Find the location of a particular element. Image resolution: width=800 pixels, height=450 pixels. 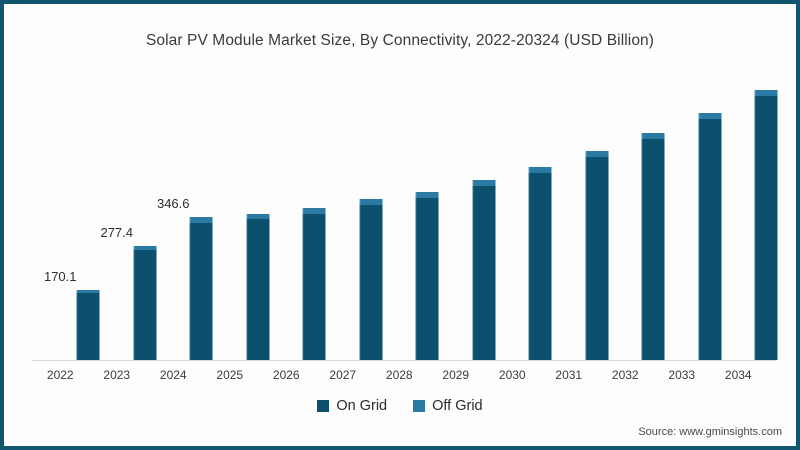

chart-legend: On Grid Off Grid is located at coordinates (400, 406).